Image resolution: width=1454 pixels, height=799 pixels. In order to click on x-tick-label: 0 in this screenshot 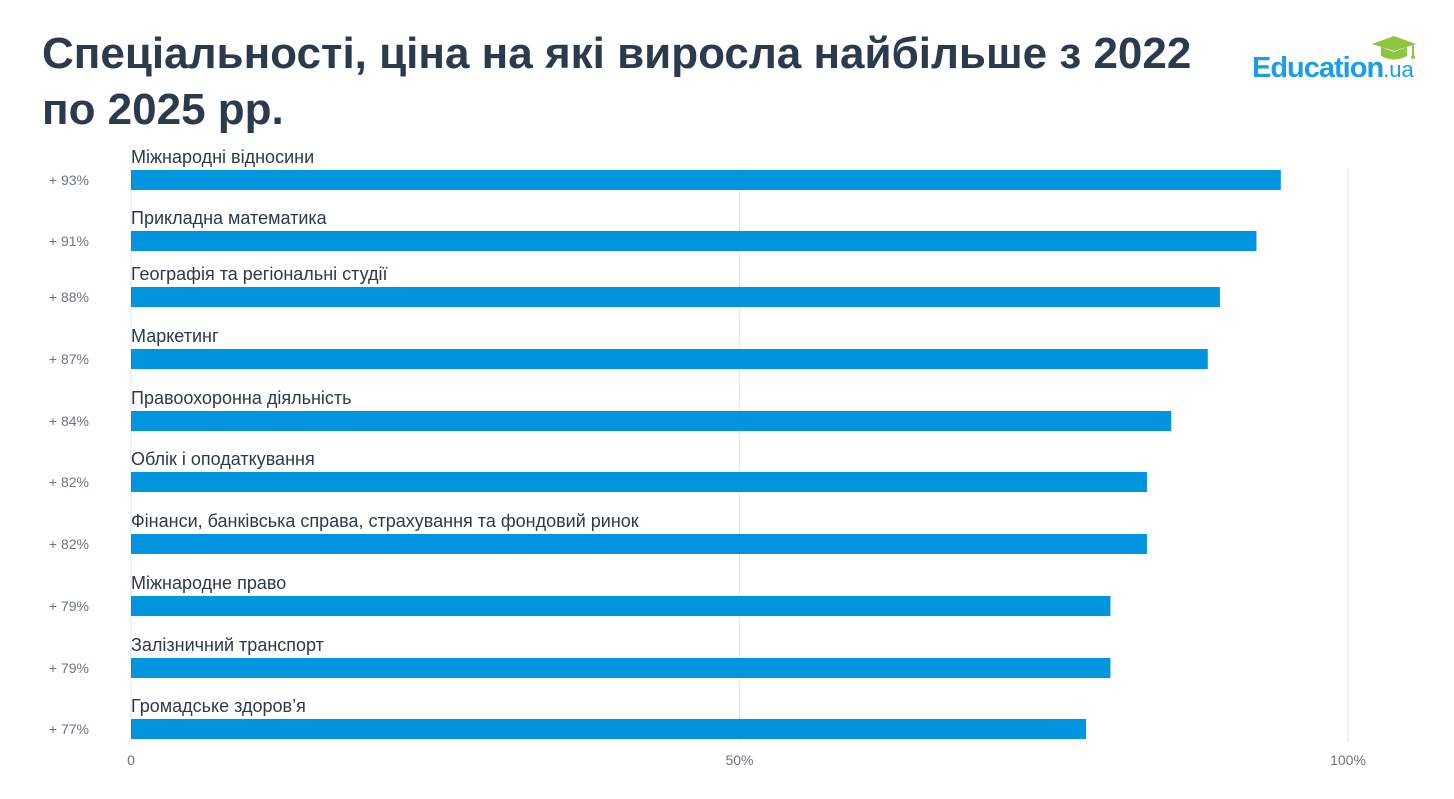, I will do `click(131, 760)`.